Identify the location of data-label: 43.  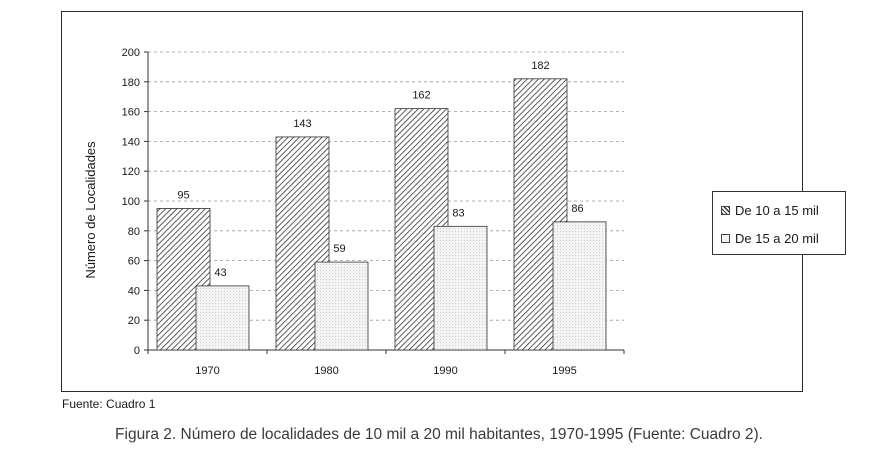
(220, 273).